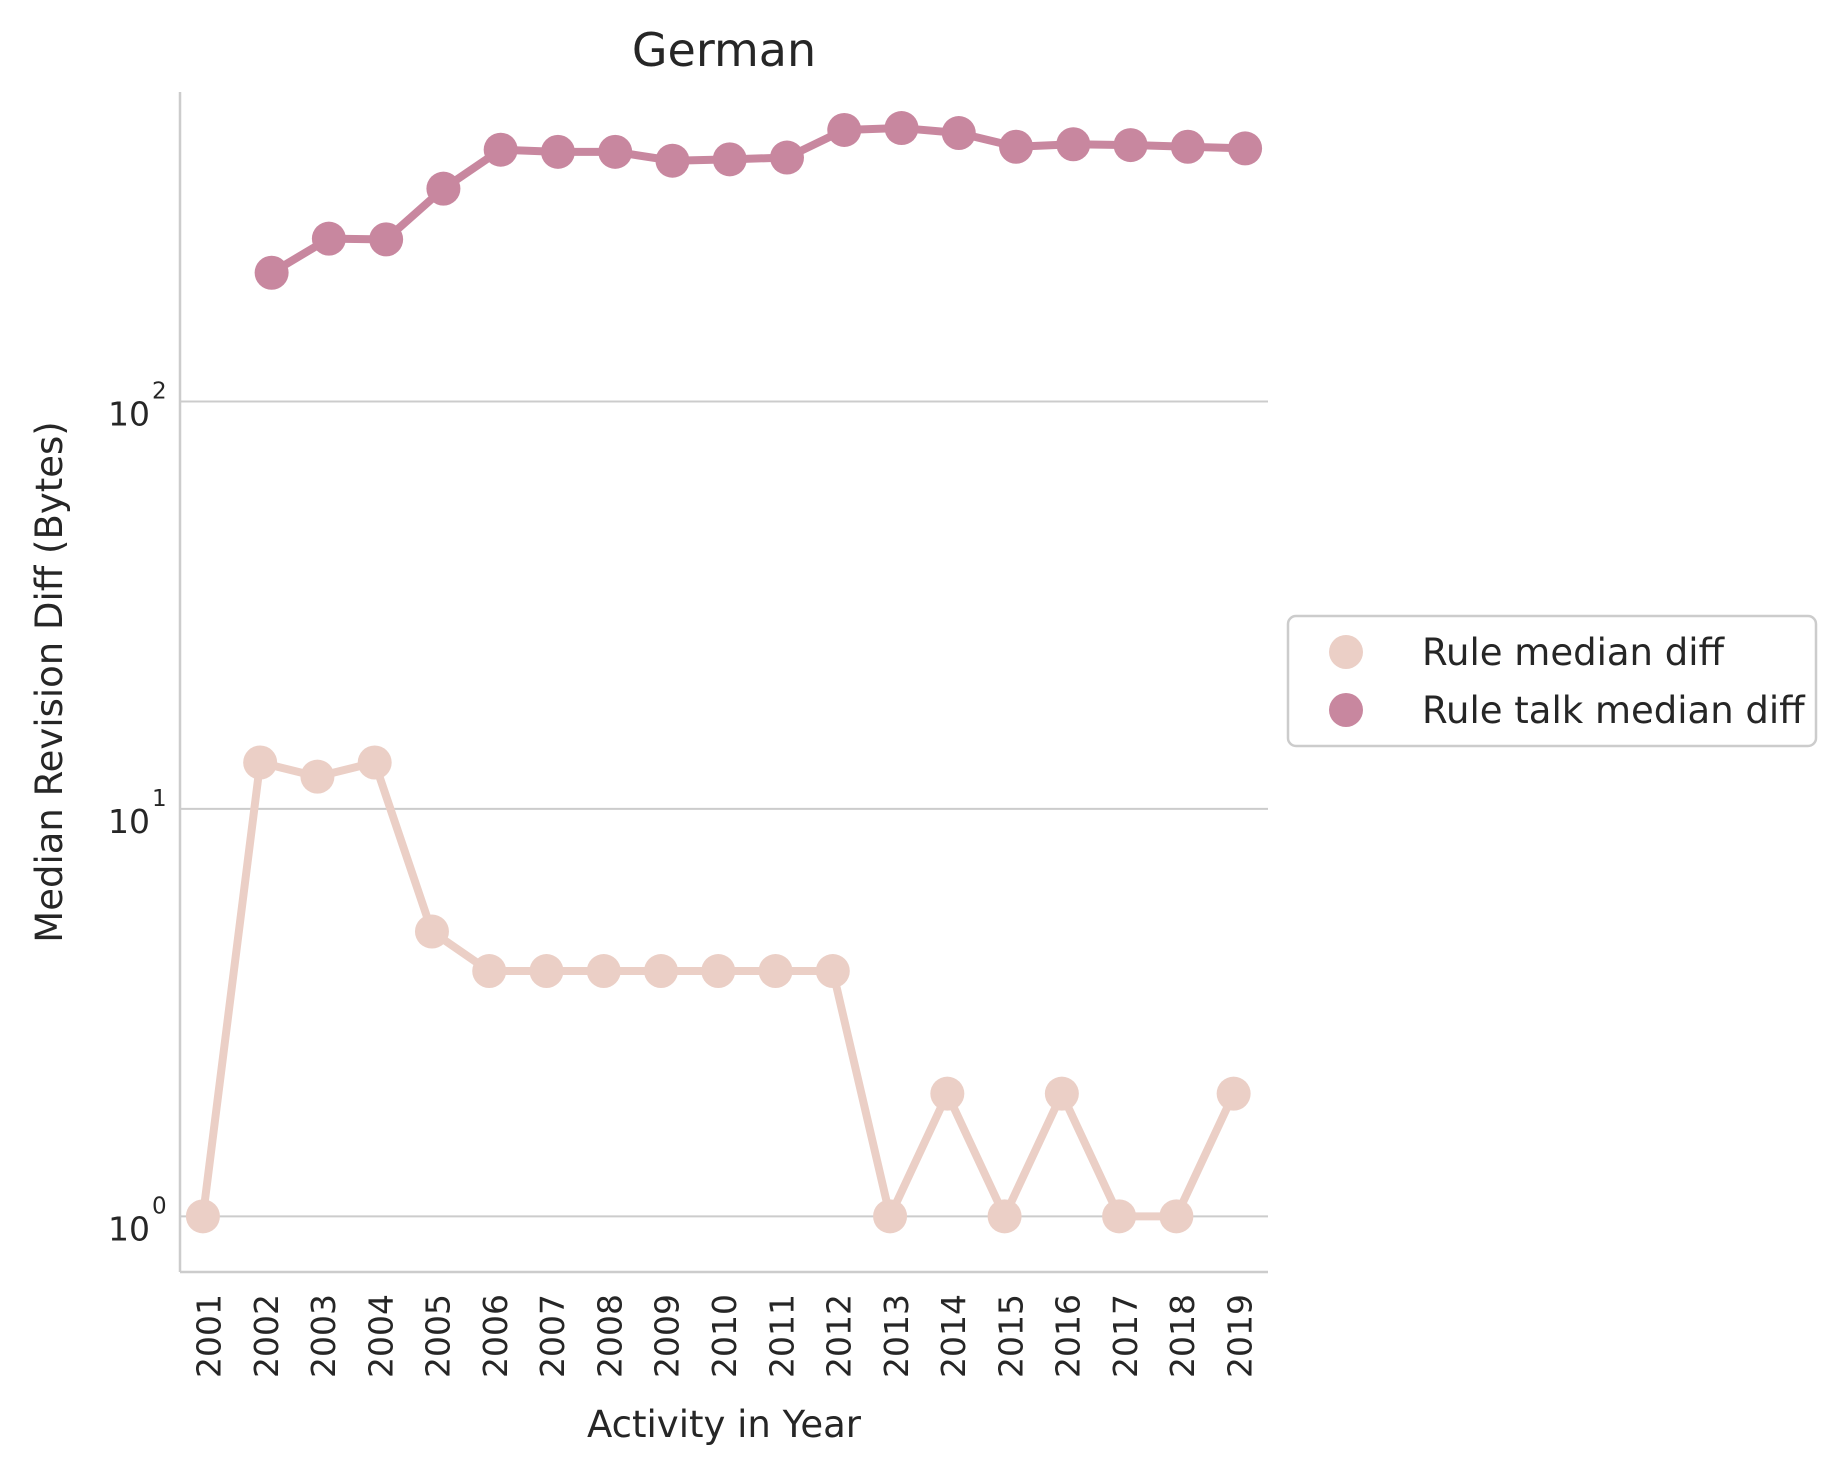  What do you see at coordinates (1182, 1336) in the screenshot?
I see `x-tick-label: 2018` at bounding box center [1182, 1336].